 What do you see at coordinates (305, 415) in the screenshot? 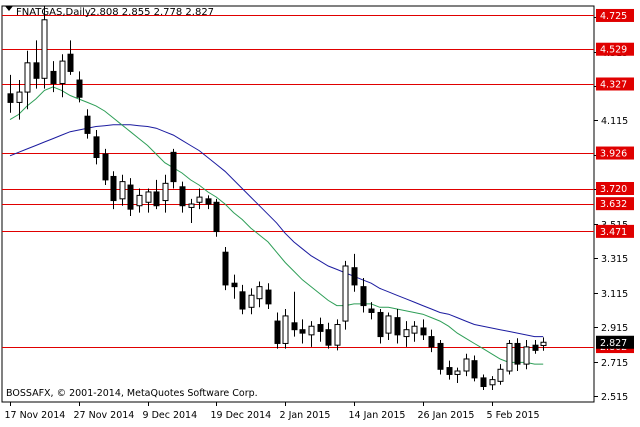
I see `time-tick-label: 2 Jan 2015` at bounding box center [305, 415].